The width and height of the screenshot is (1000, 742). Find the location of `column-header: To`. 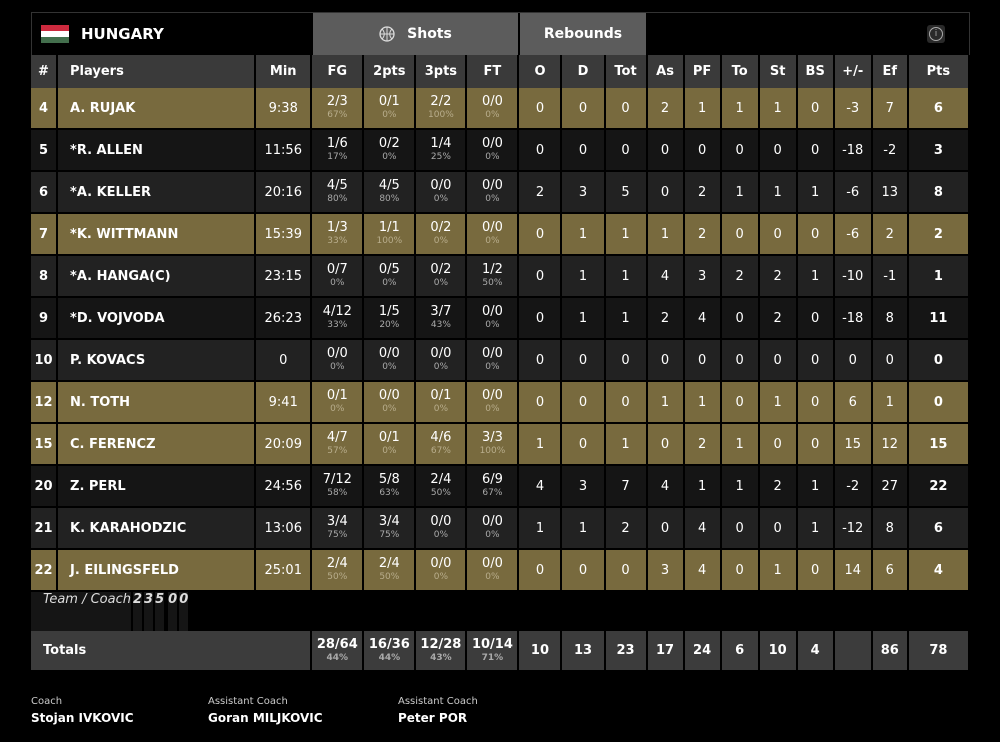

column-header: To is located at coordinates (740, 71).